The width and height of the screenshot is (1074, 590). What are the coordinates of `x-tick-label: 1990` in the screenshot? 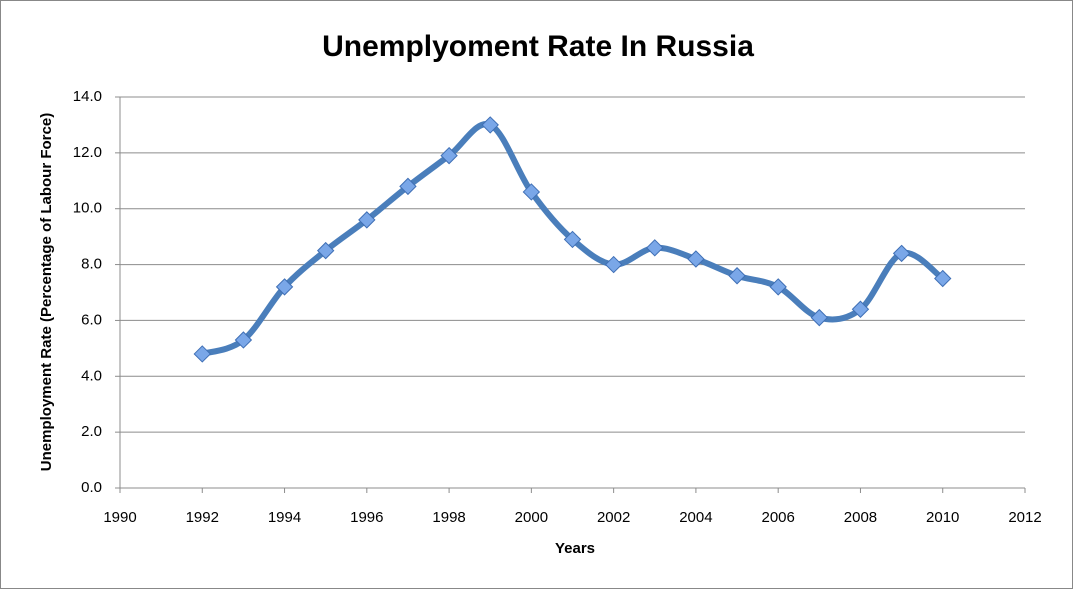 It's located at (119, 517).